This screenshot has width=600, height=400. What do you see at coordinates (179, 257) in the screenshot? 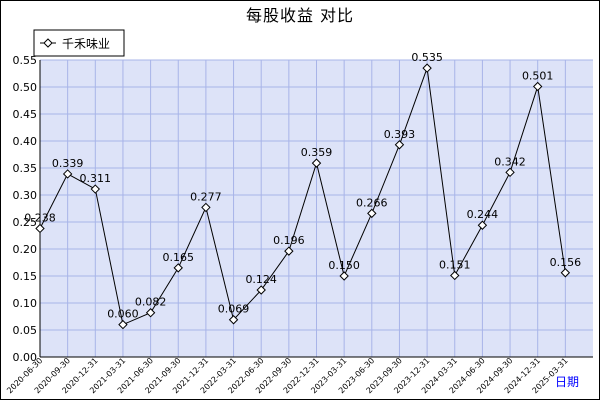
I see `data-label: 0.165` at bounding box center [179, 257].